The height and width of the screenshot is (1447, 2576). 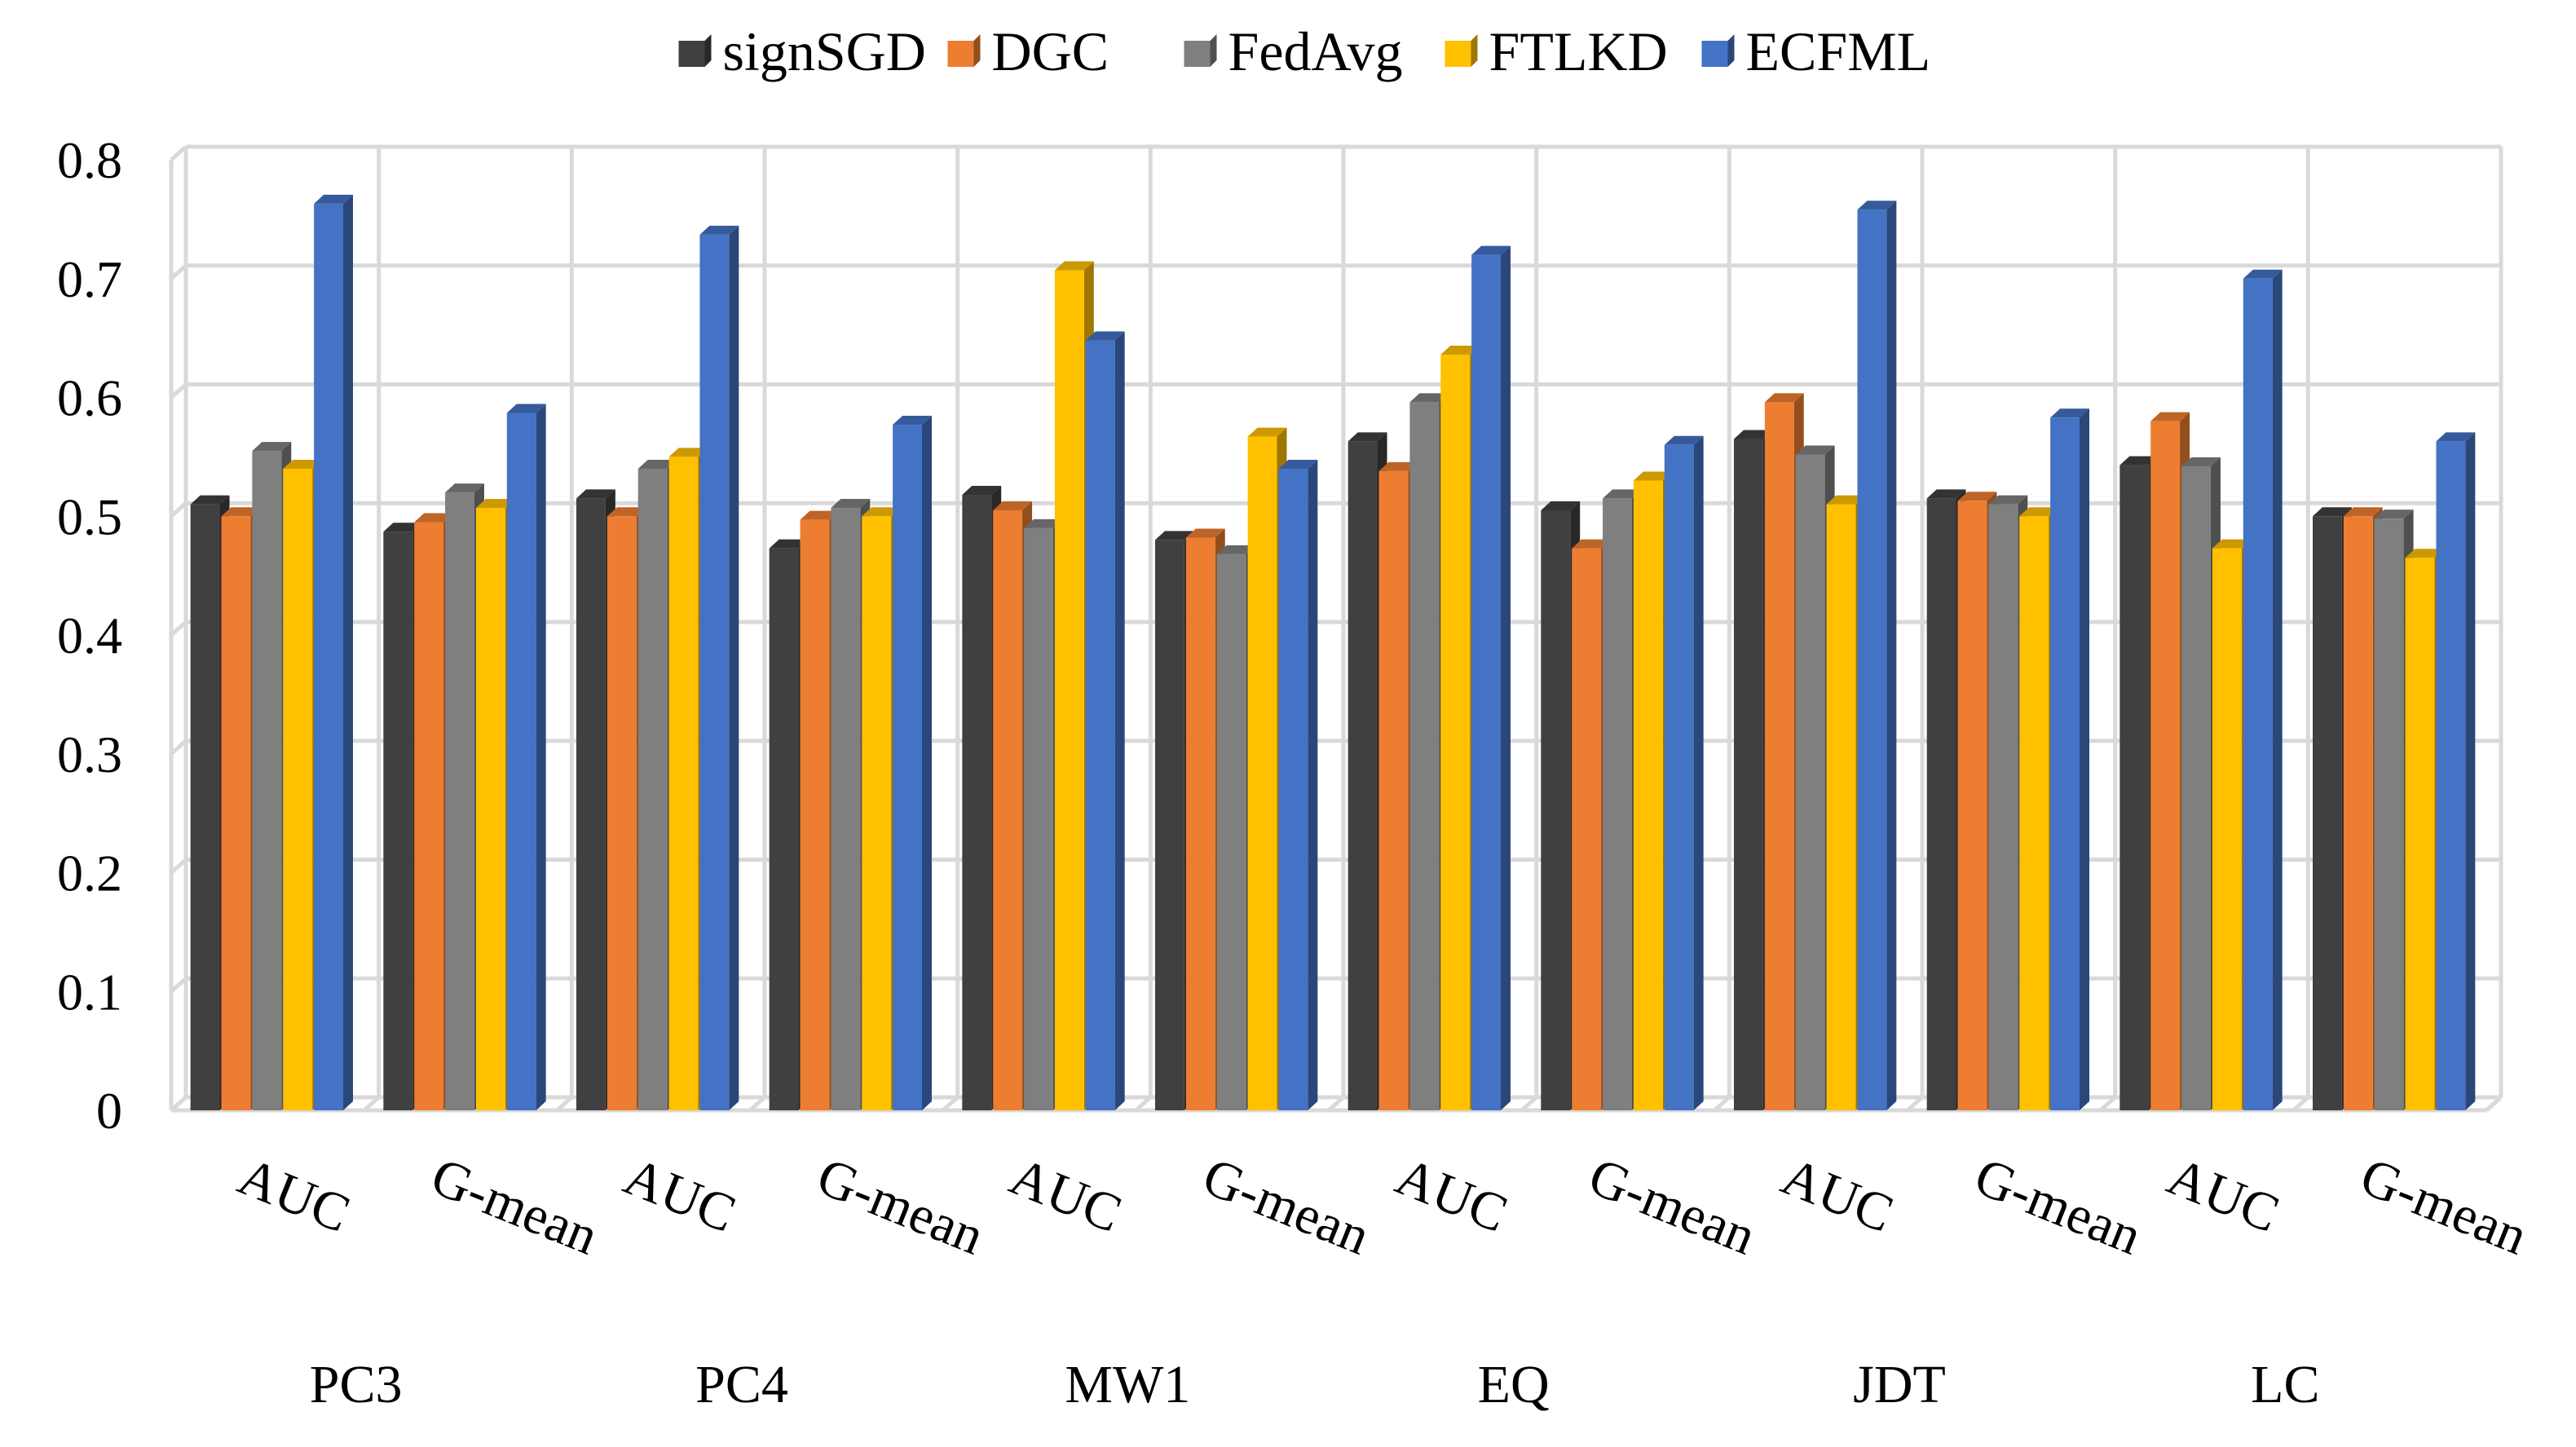 What do you see at coordinates (1838, 51) in the screenshot?
I see `legend-label: ECFML` at bounding box center [1838, 51].